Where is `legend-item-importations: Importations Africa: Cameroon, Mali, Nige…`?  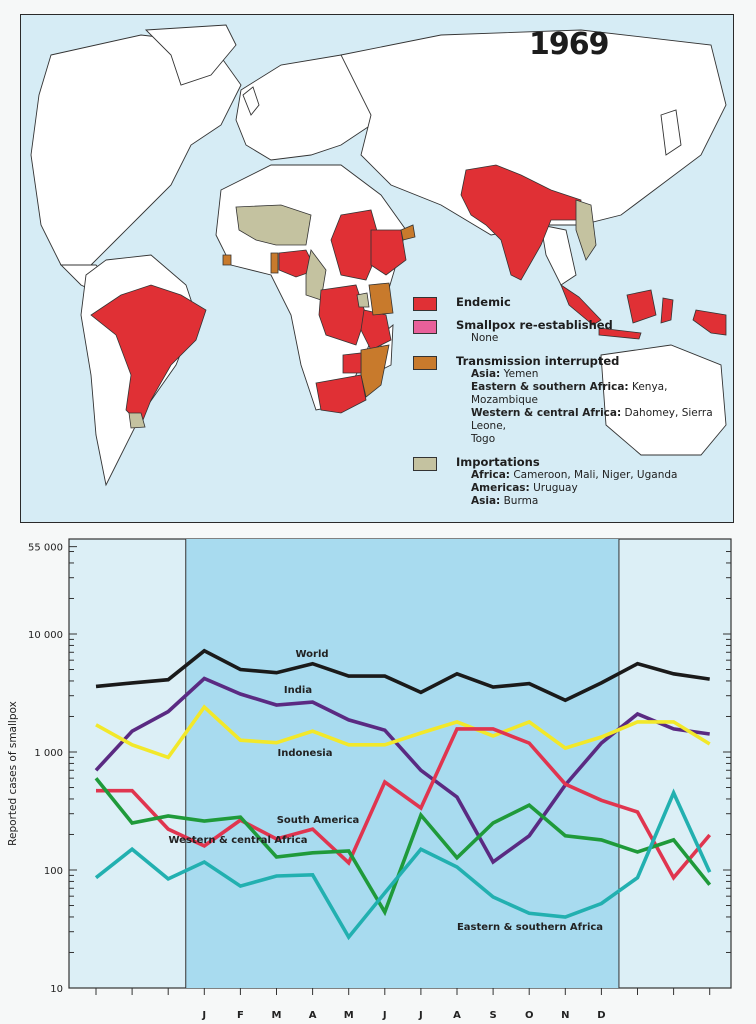
legend-item-importations: Importations Africa: Cameroon, Mali, Nige… is located at coordinates (566, 481).